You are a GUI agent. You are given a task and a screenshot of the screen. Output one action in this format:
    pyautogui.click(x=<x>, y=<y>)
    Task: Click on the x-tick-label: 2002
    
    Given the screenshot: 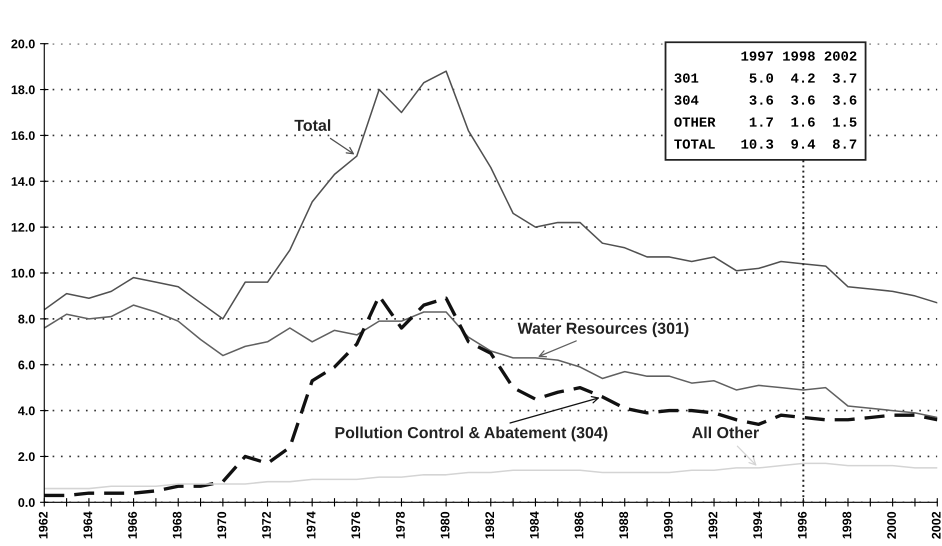 What is the action you would take?
    pyautogui.click(x=936, y=525)
    